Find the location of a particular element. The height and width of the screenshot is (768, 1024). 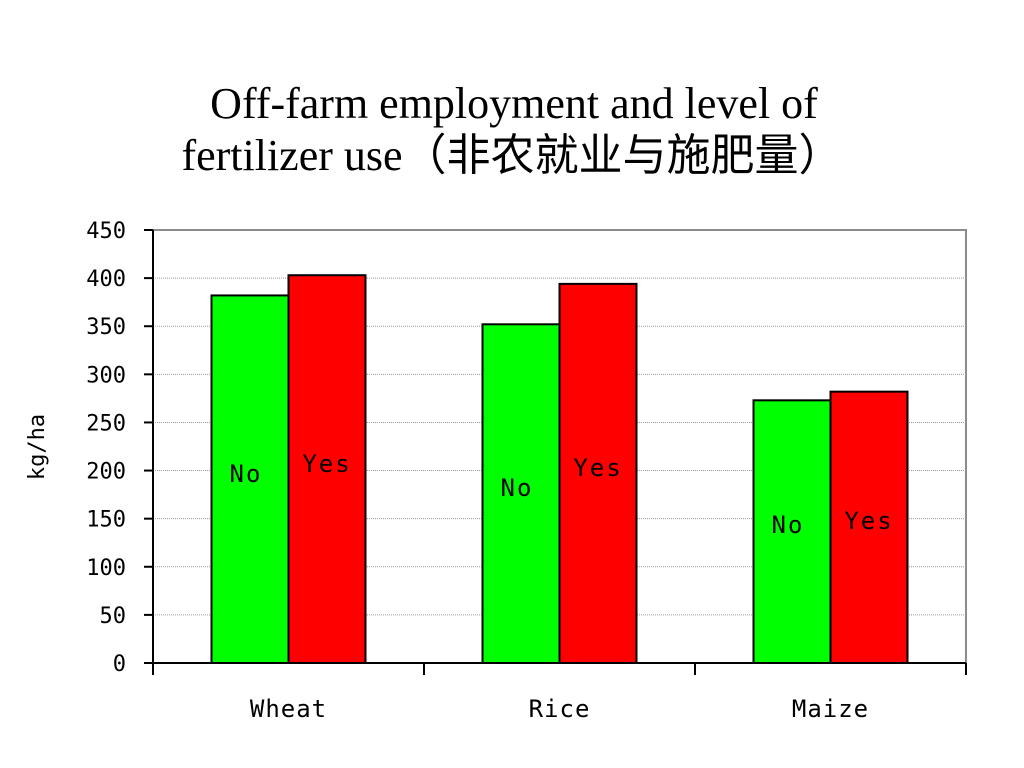

y-tick-label: 150 is located at coordinates (106, 520).